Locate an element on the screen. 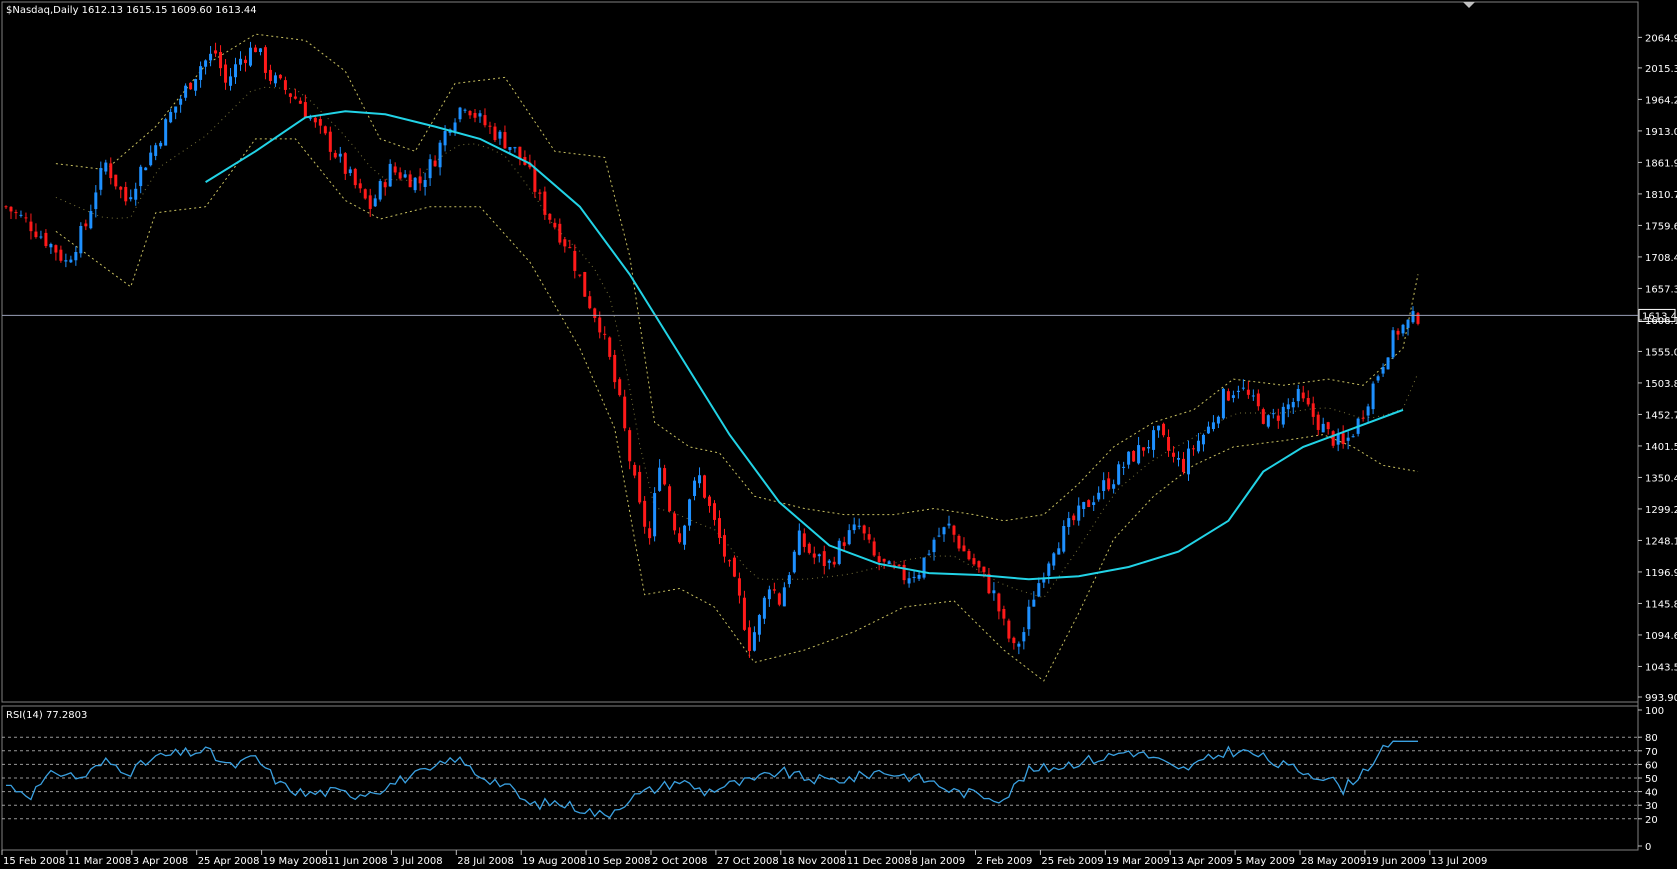 The width and height of the screenshot is (1677, 869). price-tick-label: 1606.15 is located at coordinates (1661, 321).